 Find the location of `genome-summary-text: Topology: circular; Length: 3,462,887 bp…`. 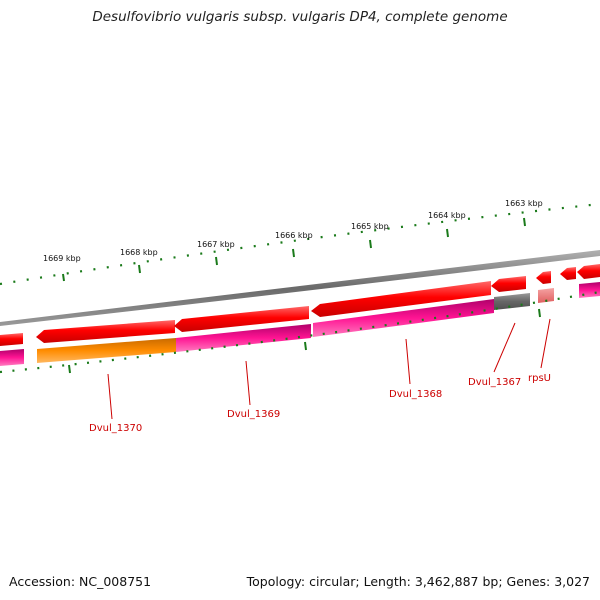

genome-summary-text: Topology: circular; Length: 3,462,887 bp… is located at coordinates (418, 581).